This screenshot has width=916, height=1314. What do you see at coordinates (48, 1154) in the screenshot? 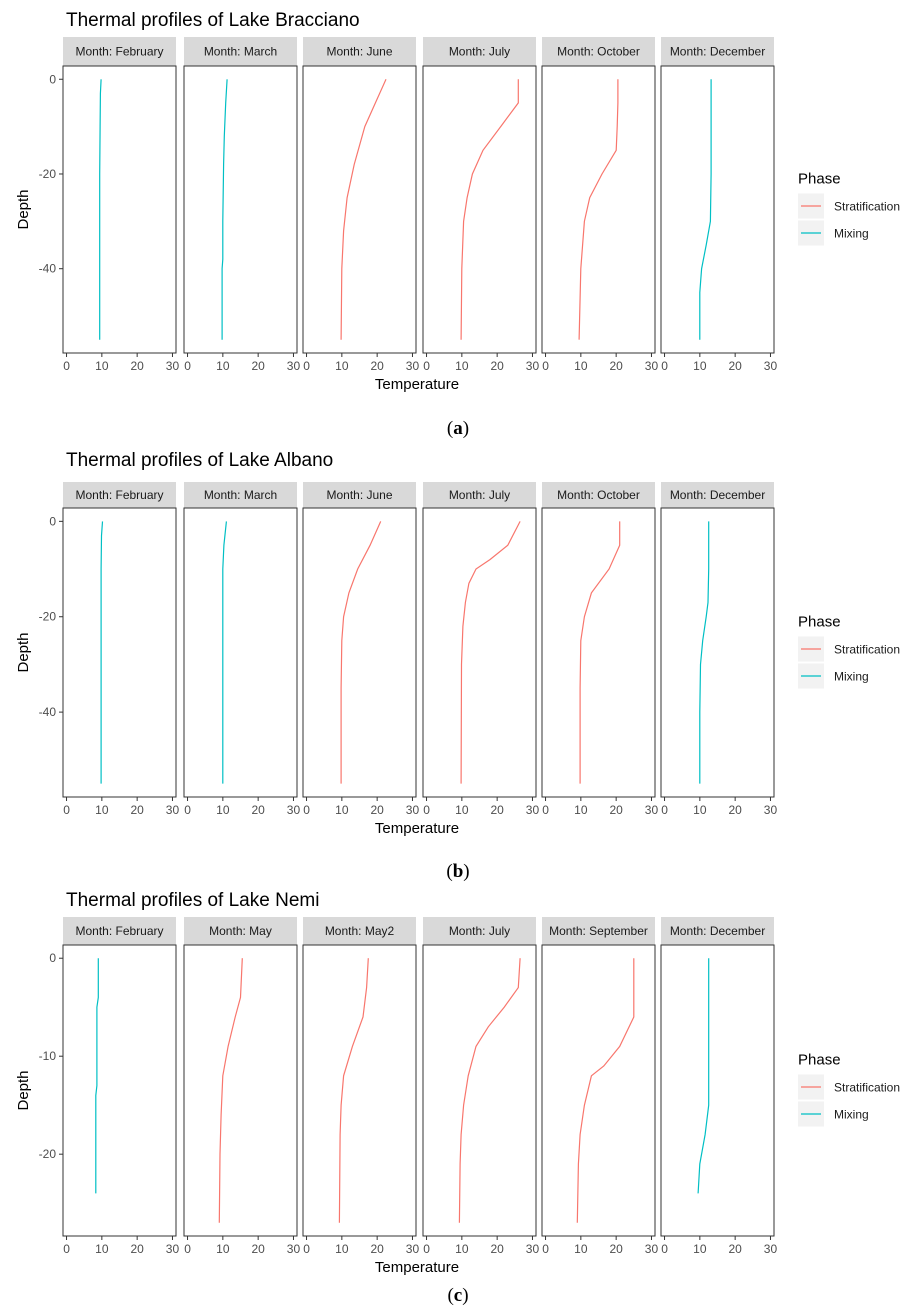
I see `y-tick-label: -20` at bounding box center [48, 1154].